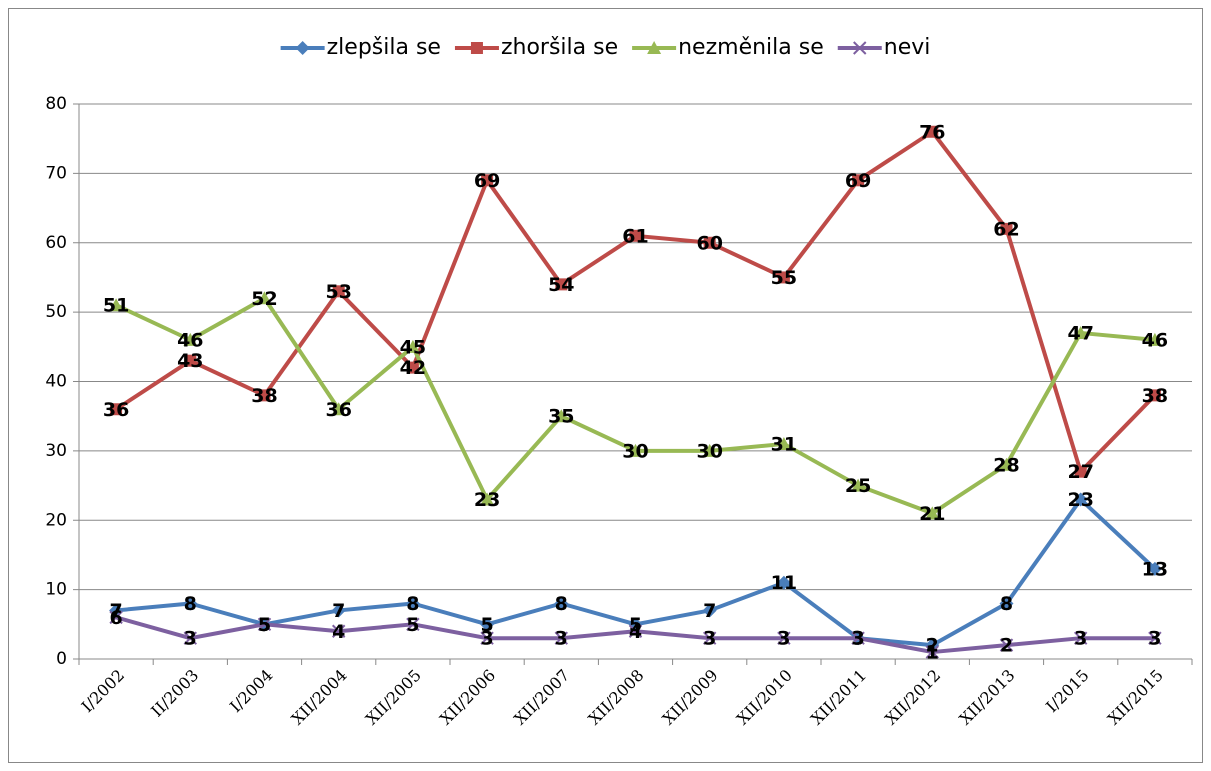  I want to click on data-label: 4, so click(338, 632).